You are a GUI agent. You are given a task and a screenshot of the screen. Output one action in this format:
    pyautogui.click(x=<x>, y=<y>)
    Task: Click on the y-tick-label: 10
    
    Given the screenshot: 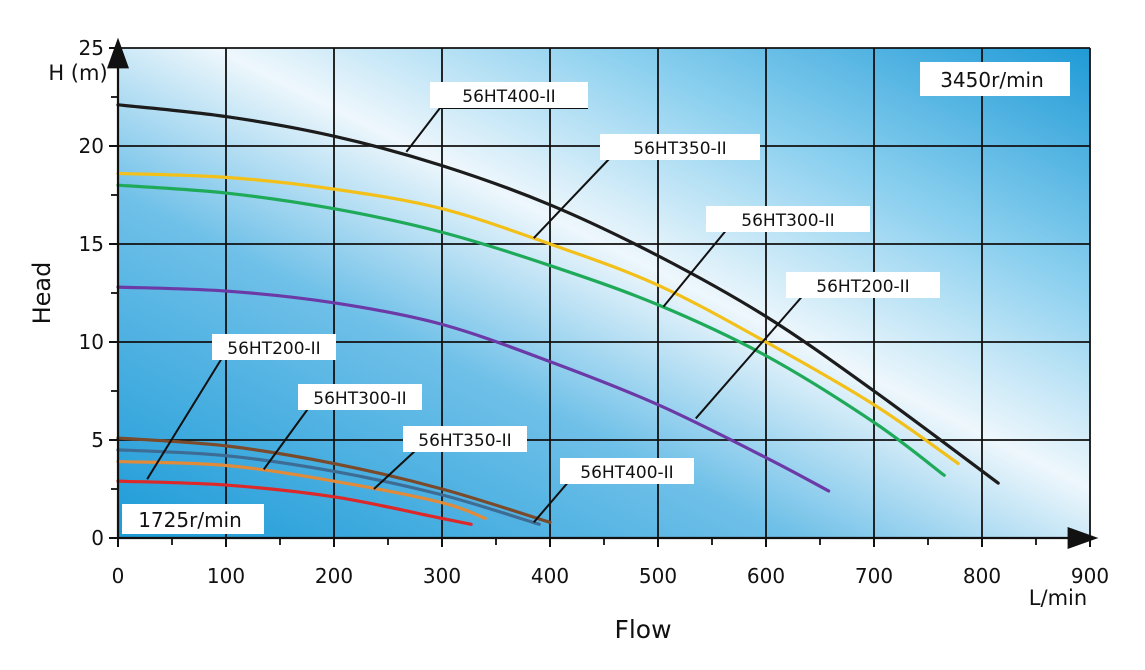 What is the action you would take?
    pyautogui.click(x=91, y=342)
    